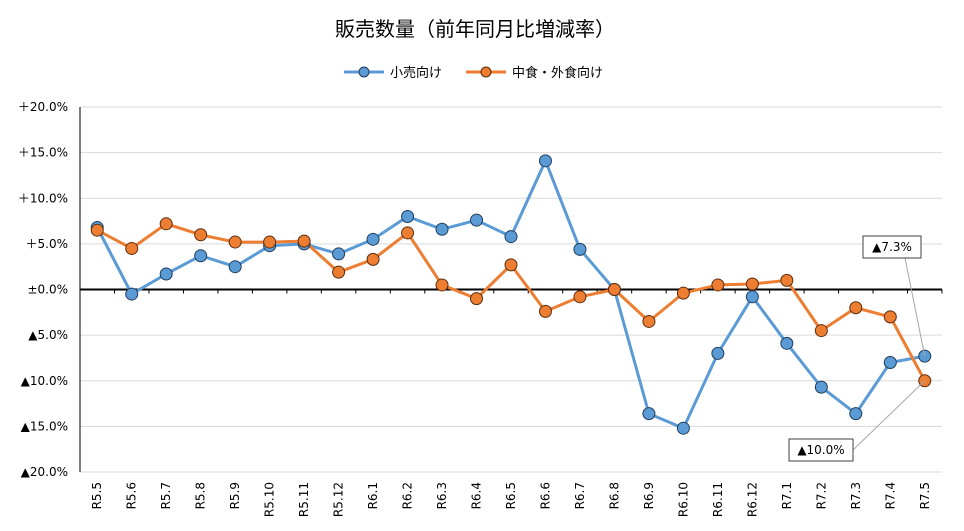 This screenshot has height=531, width=964. Describe the element at coordinates (304, 499) in the screenshot. I see `x-tick-label: R5.11` at that location.